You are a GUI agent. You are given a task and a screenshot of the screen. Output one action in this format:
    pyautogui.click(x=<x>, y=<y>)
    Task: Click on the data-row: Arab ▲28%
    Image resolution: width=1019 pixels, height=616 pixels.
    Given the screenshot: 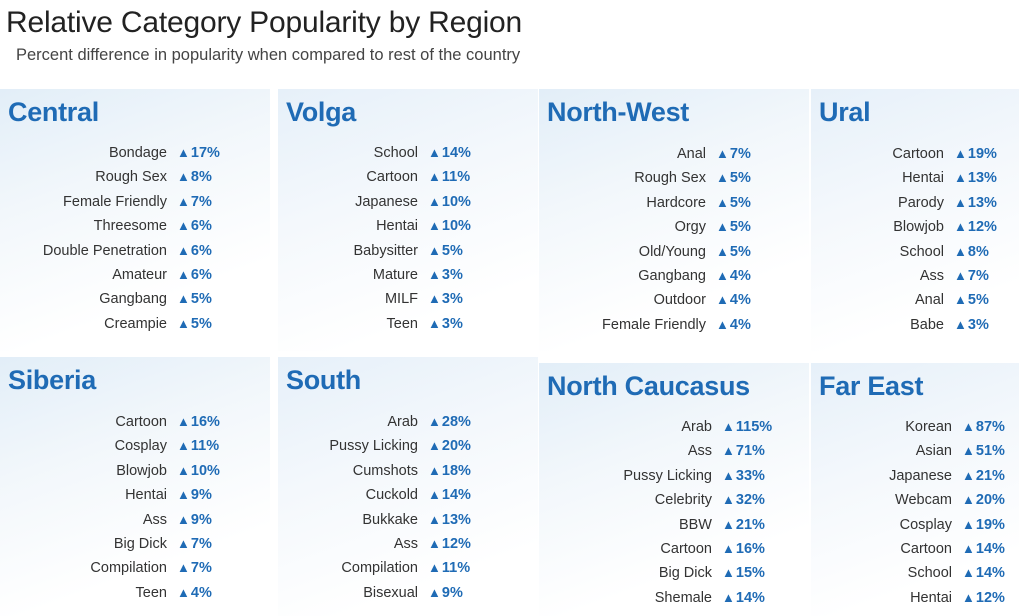 What is the action you would take?
    pyautogui.click(x=408, y=422)
    